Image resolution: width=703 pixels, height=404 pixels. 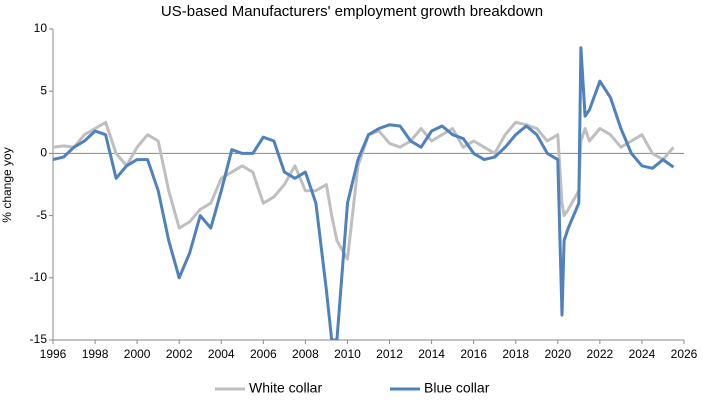 I want to click on x-tick-label: 2012, so click(x=389, y=354).